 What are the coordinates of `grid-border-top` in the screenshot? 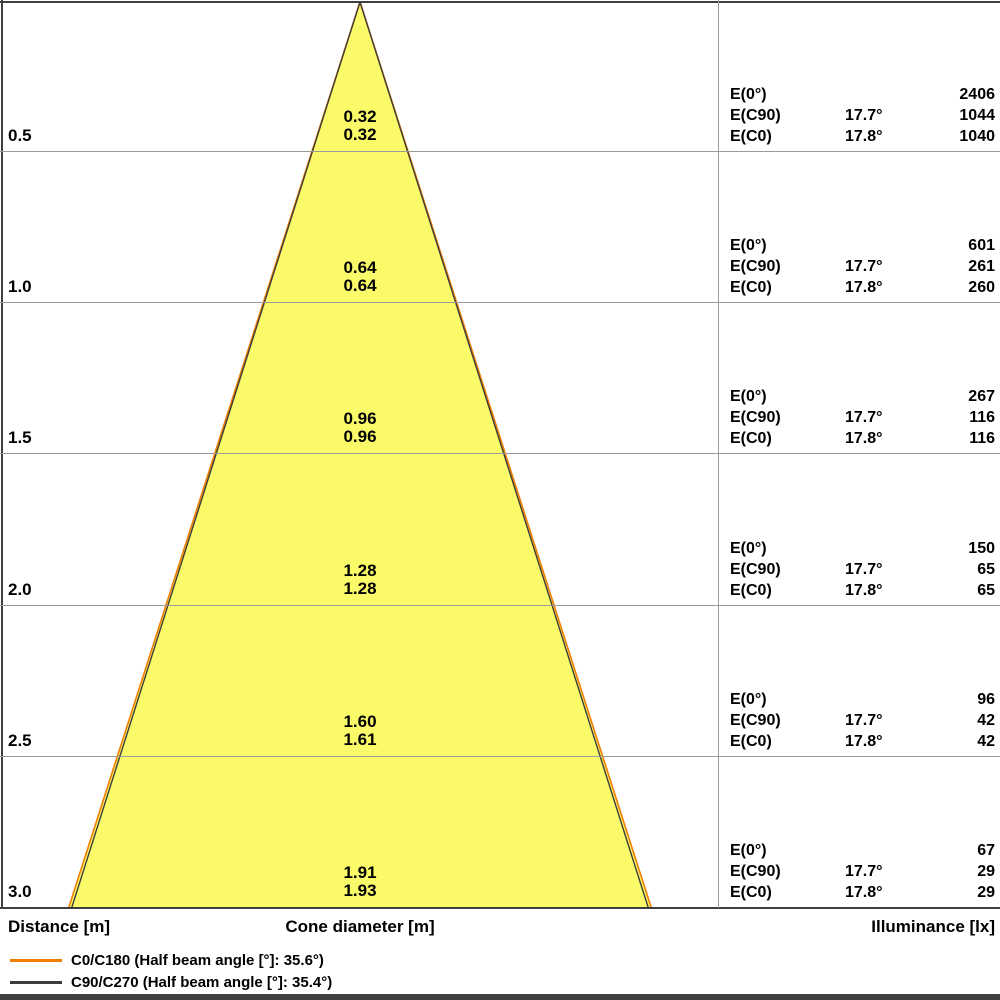 It's located at (500, 2).